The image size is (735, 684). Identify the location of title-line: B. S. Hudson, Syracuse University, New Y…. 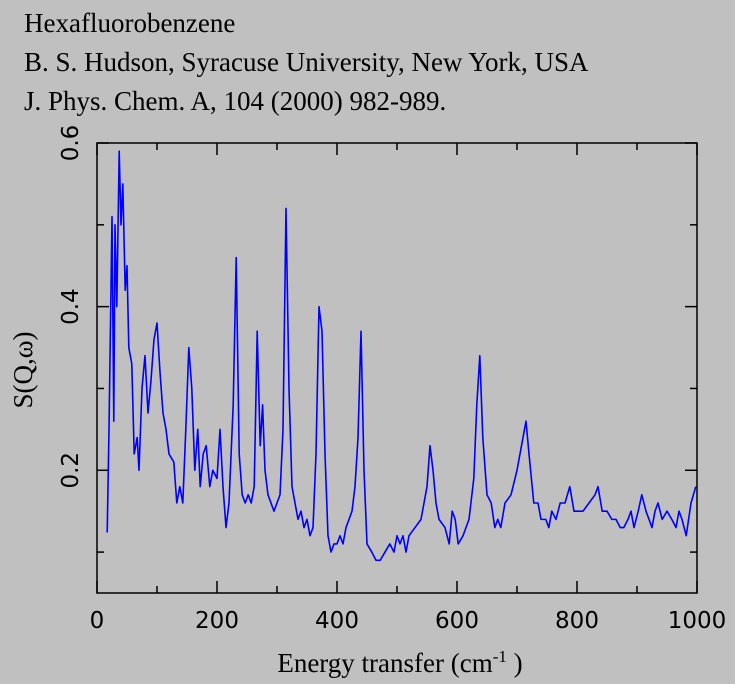
(306, 62).